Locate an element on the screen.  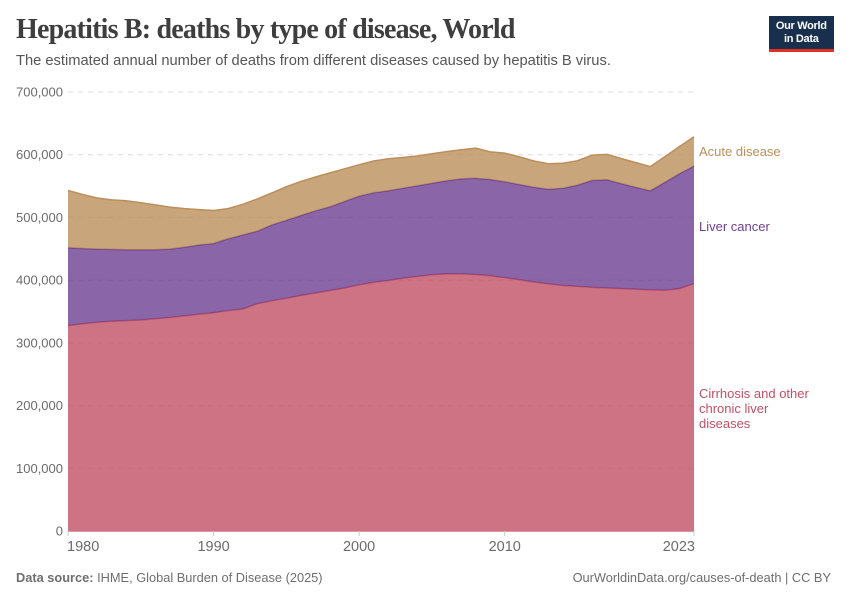
svg-text: 1980 is located at coordinates (83, 547).